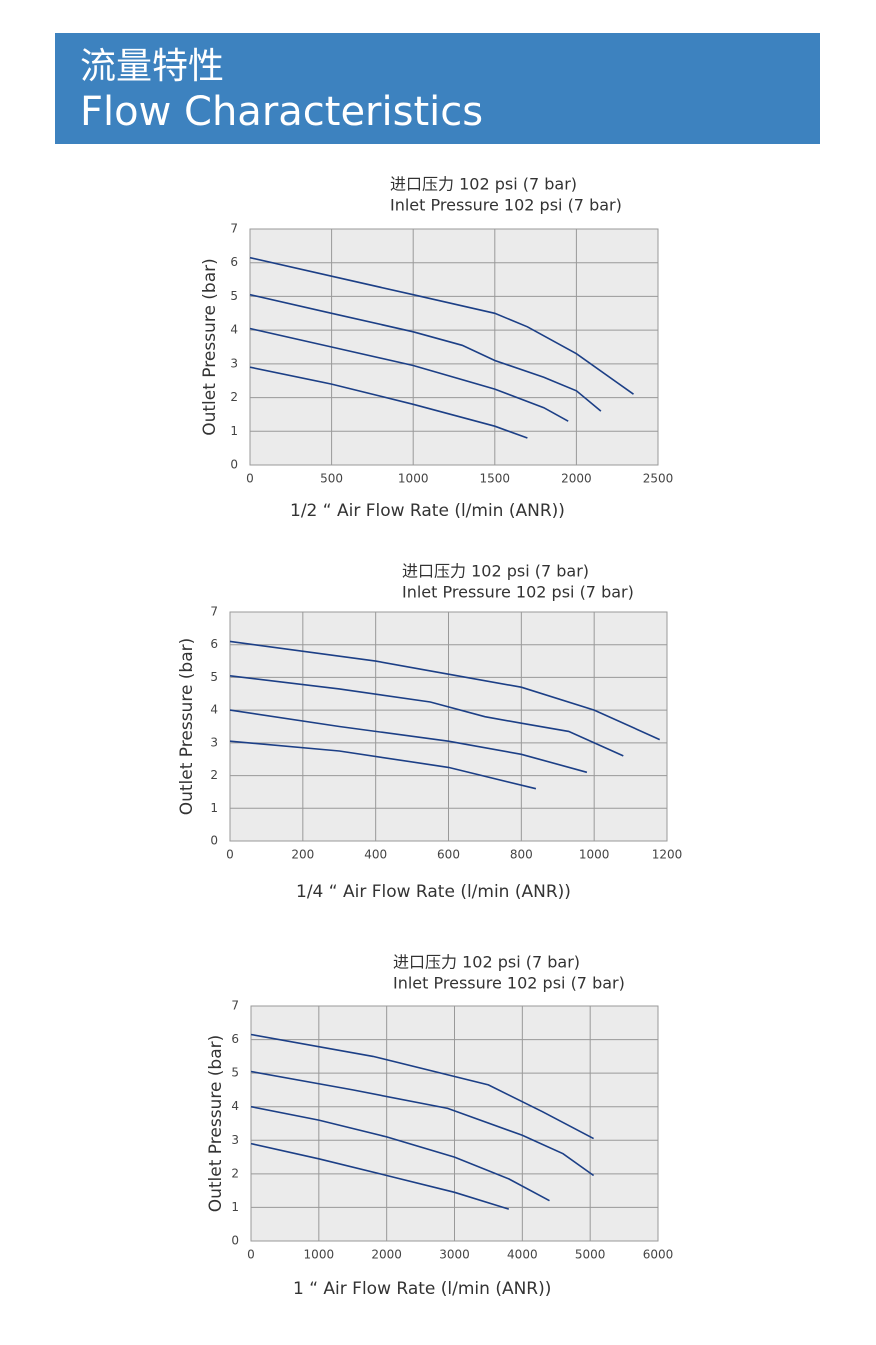  What do you see at coordinates (590, 1255) in the screenshot?
I see `x-tick-label: 5000` at bounding box center [590, 1255].